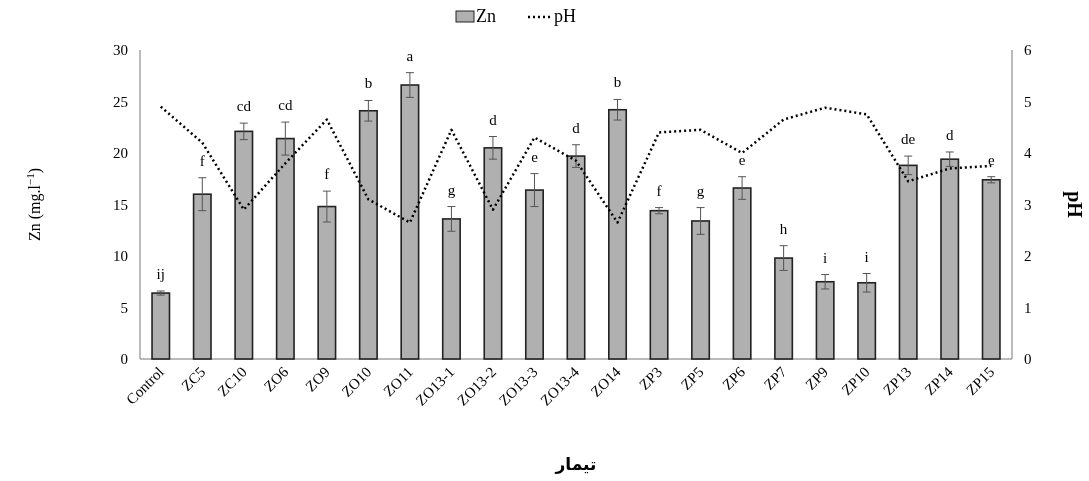 The height and width of the screenshot is (481, 1089). I want to click on y-tick-label: 5, so click(124, 307).